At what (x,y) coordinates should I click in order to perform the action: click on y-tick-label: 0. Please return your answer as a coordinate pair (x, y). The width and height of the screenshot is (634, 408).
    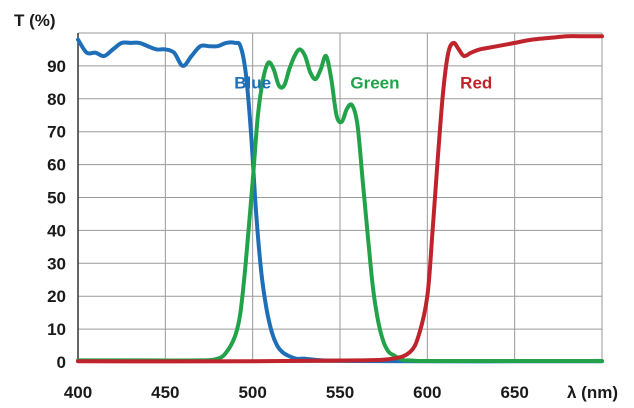
    Looking at the image, I should click on (61, 362).